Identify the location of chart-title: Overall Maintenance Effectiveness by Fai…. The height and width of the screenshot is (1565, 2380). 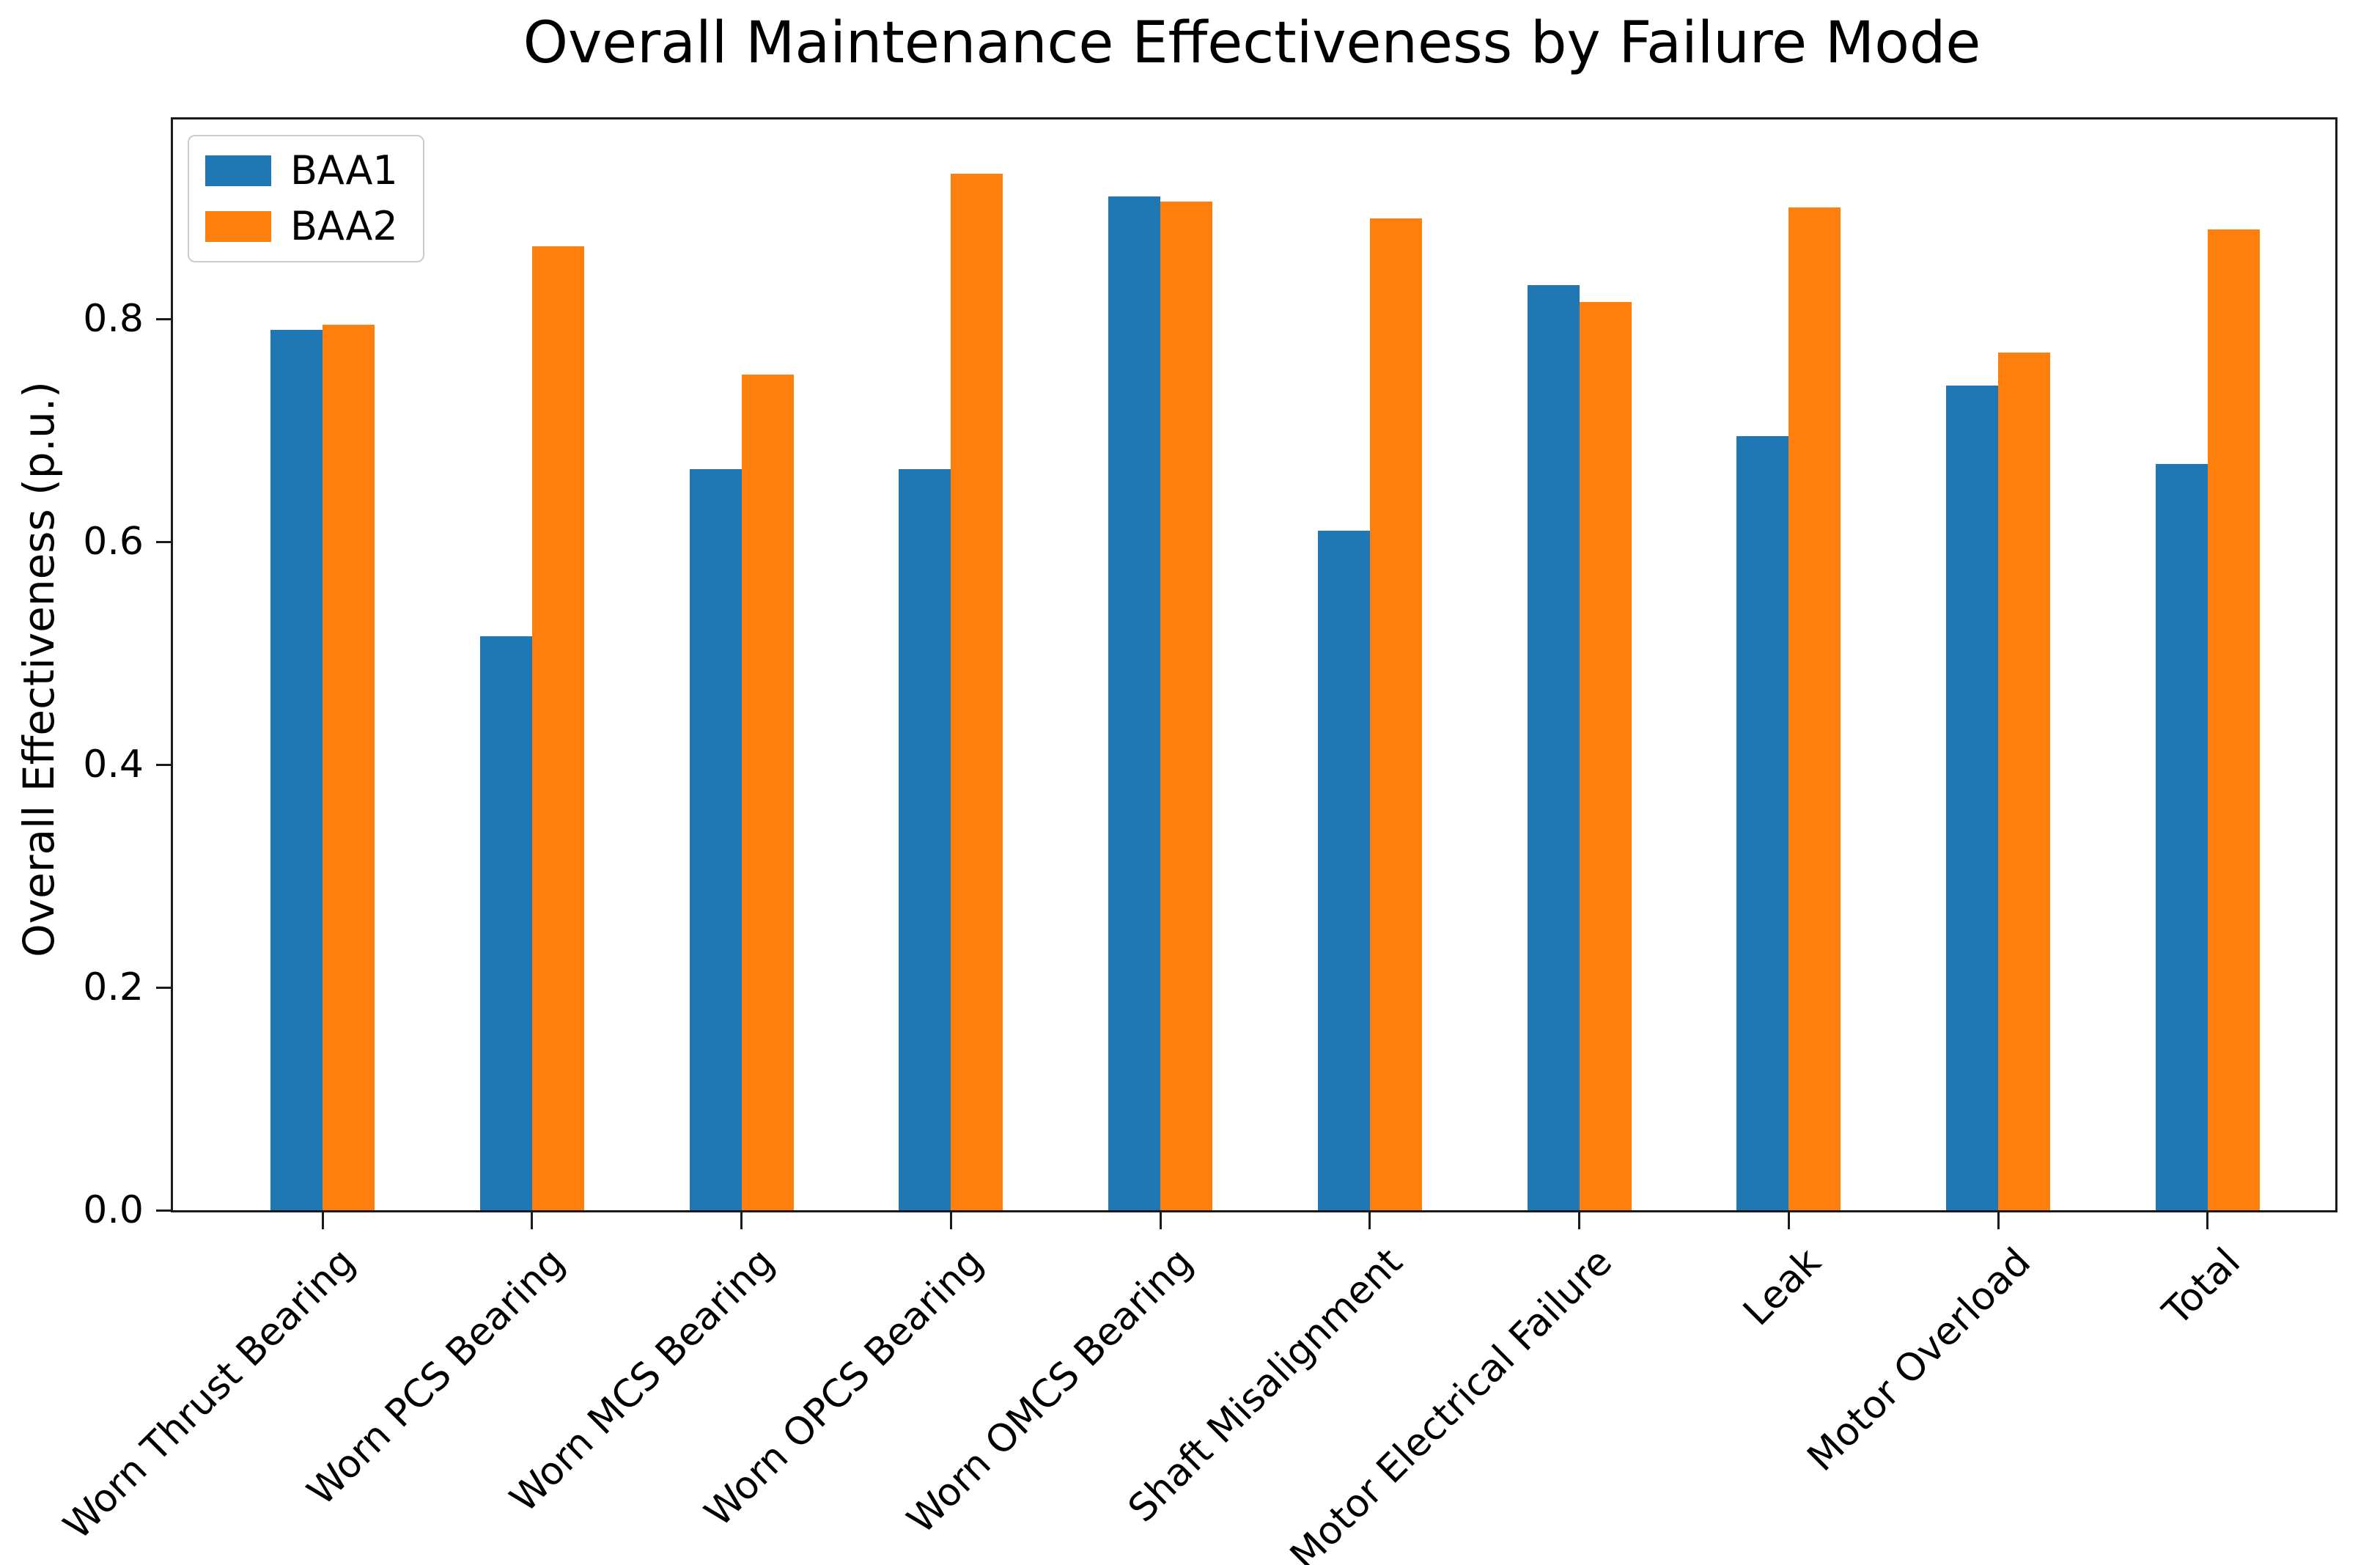
(1252, 43).